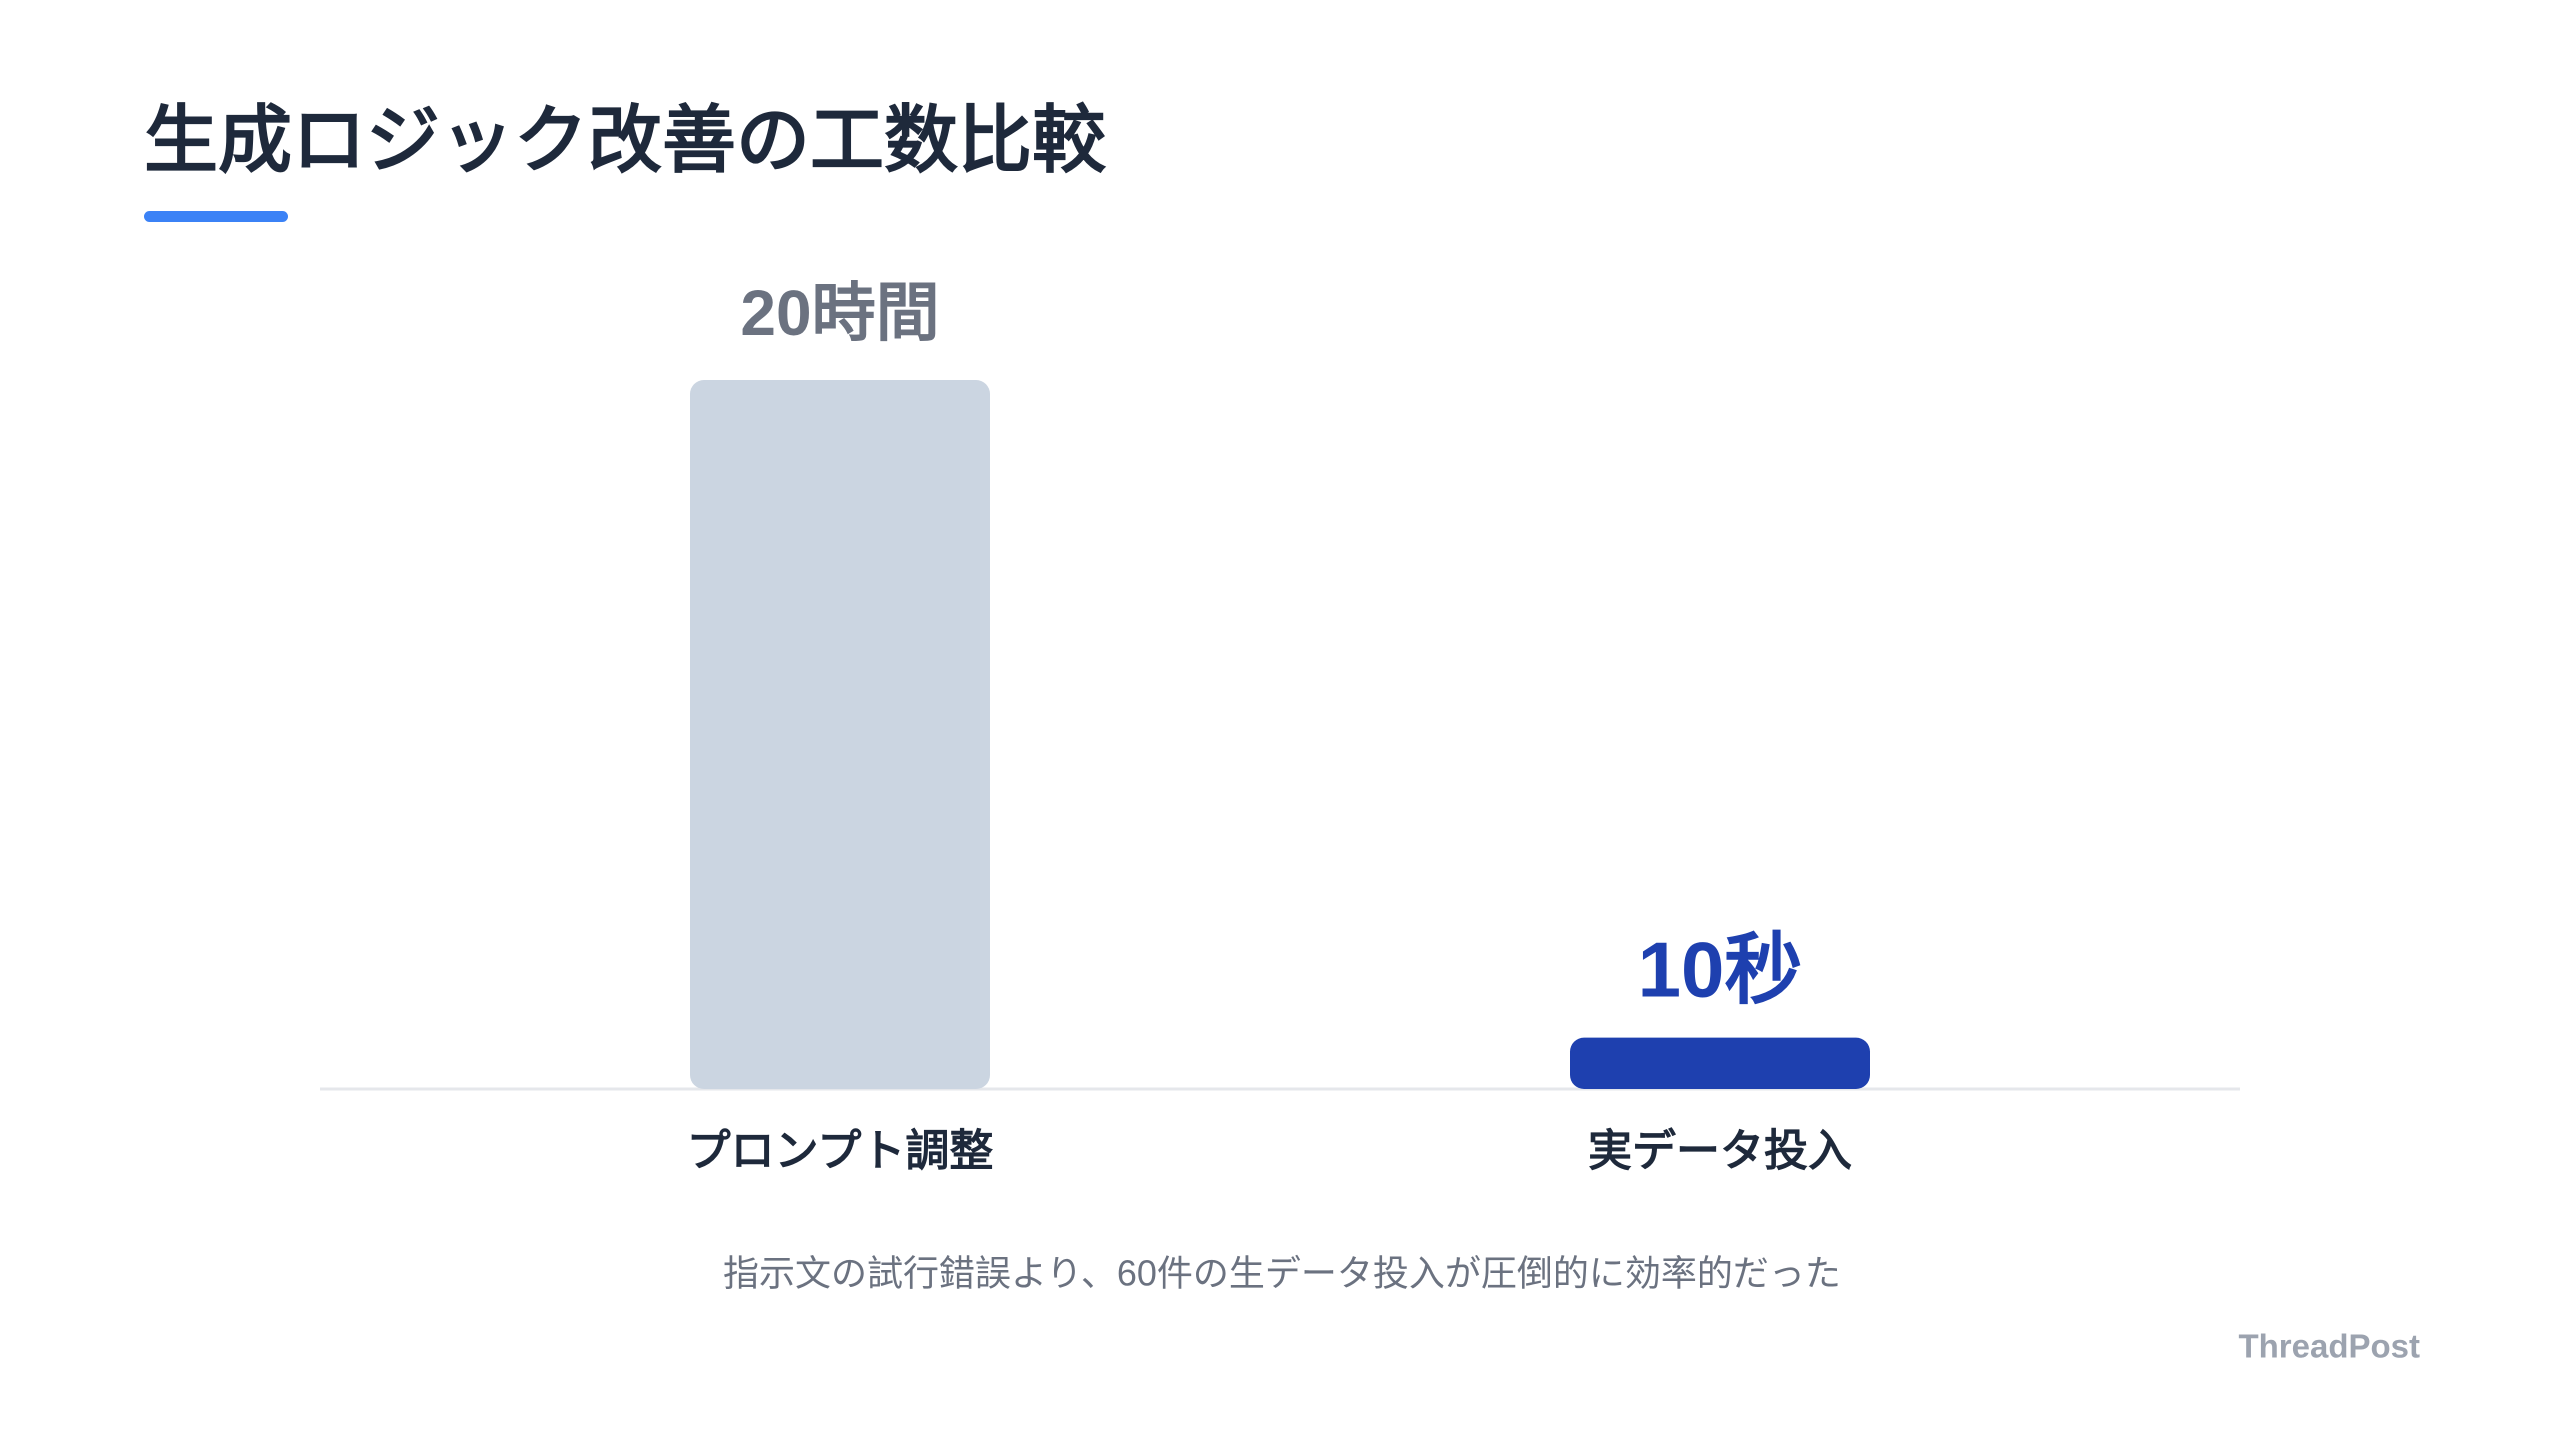 This screenshot has height=1440, width=2560. Describe the element at coordinates (1720, 969) in the screenshot. I see `value-label: 10秒` at that location.